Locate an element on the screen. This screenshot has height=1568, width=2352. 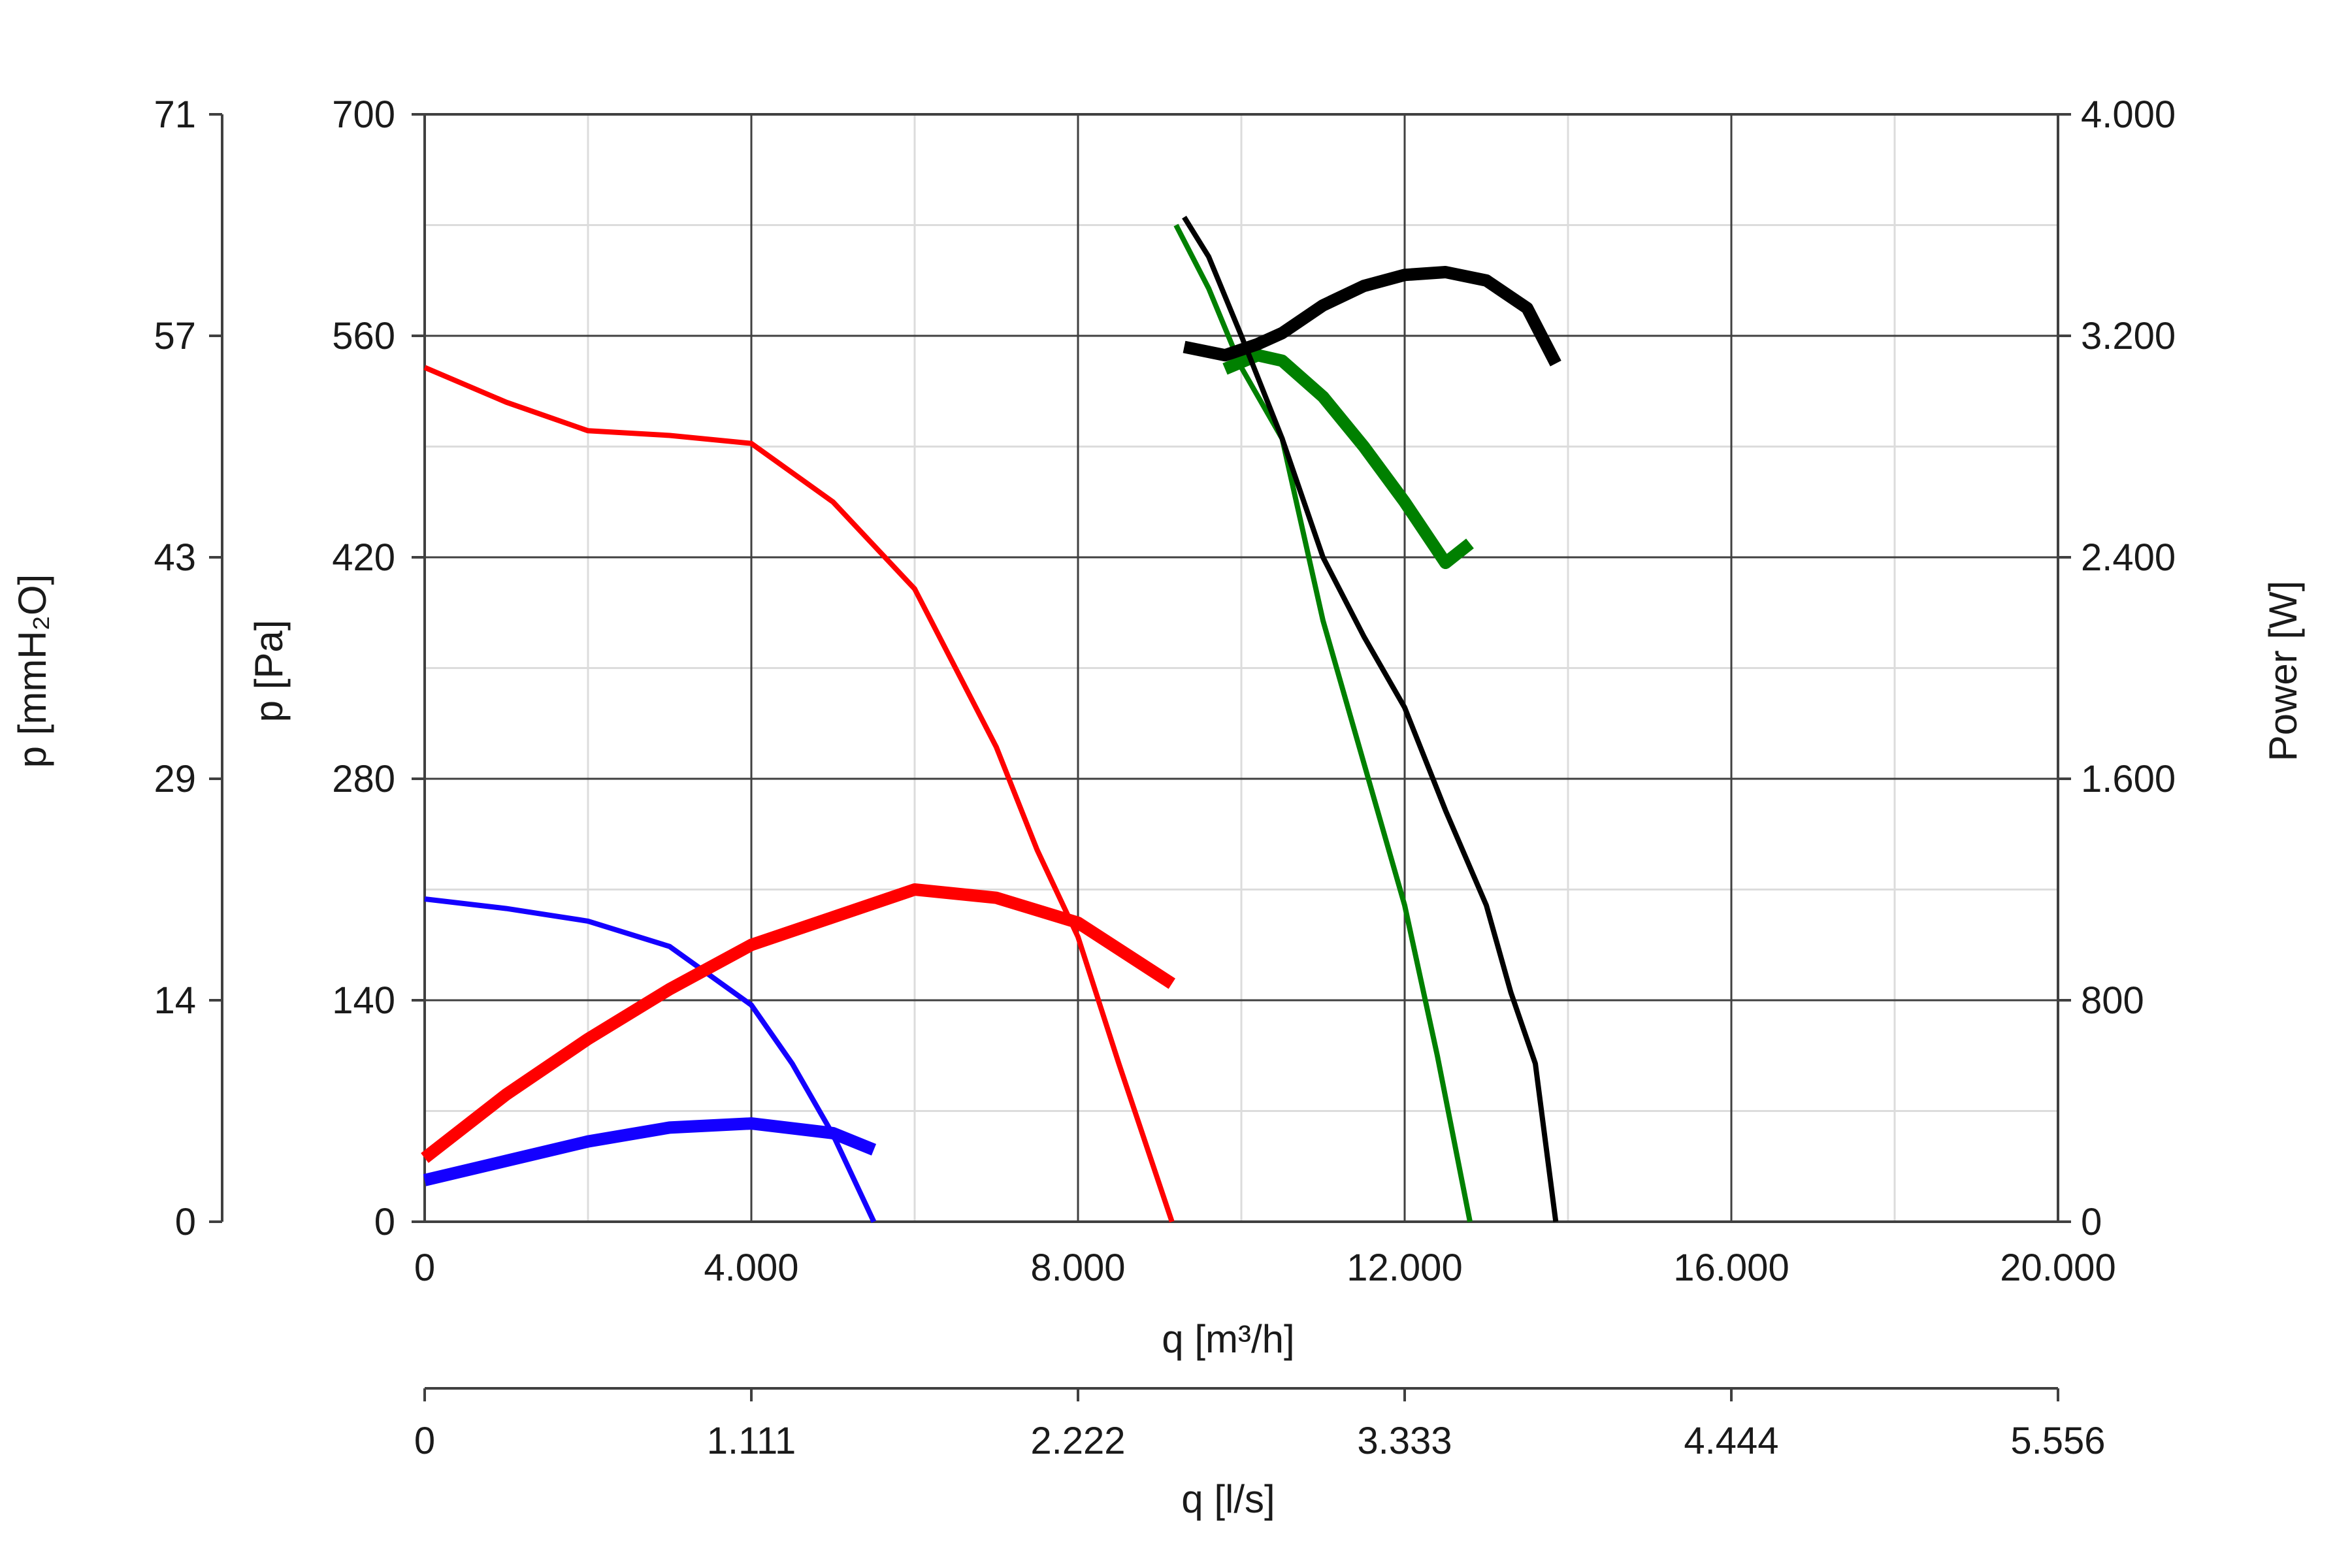
outer-y-tick-label: 0 is located at coordinates (185, 1222).